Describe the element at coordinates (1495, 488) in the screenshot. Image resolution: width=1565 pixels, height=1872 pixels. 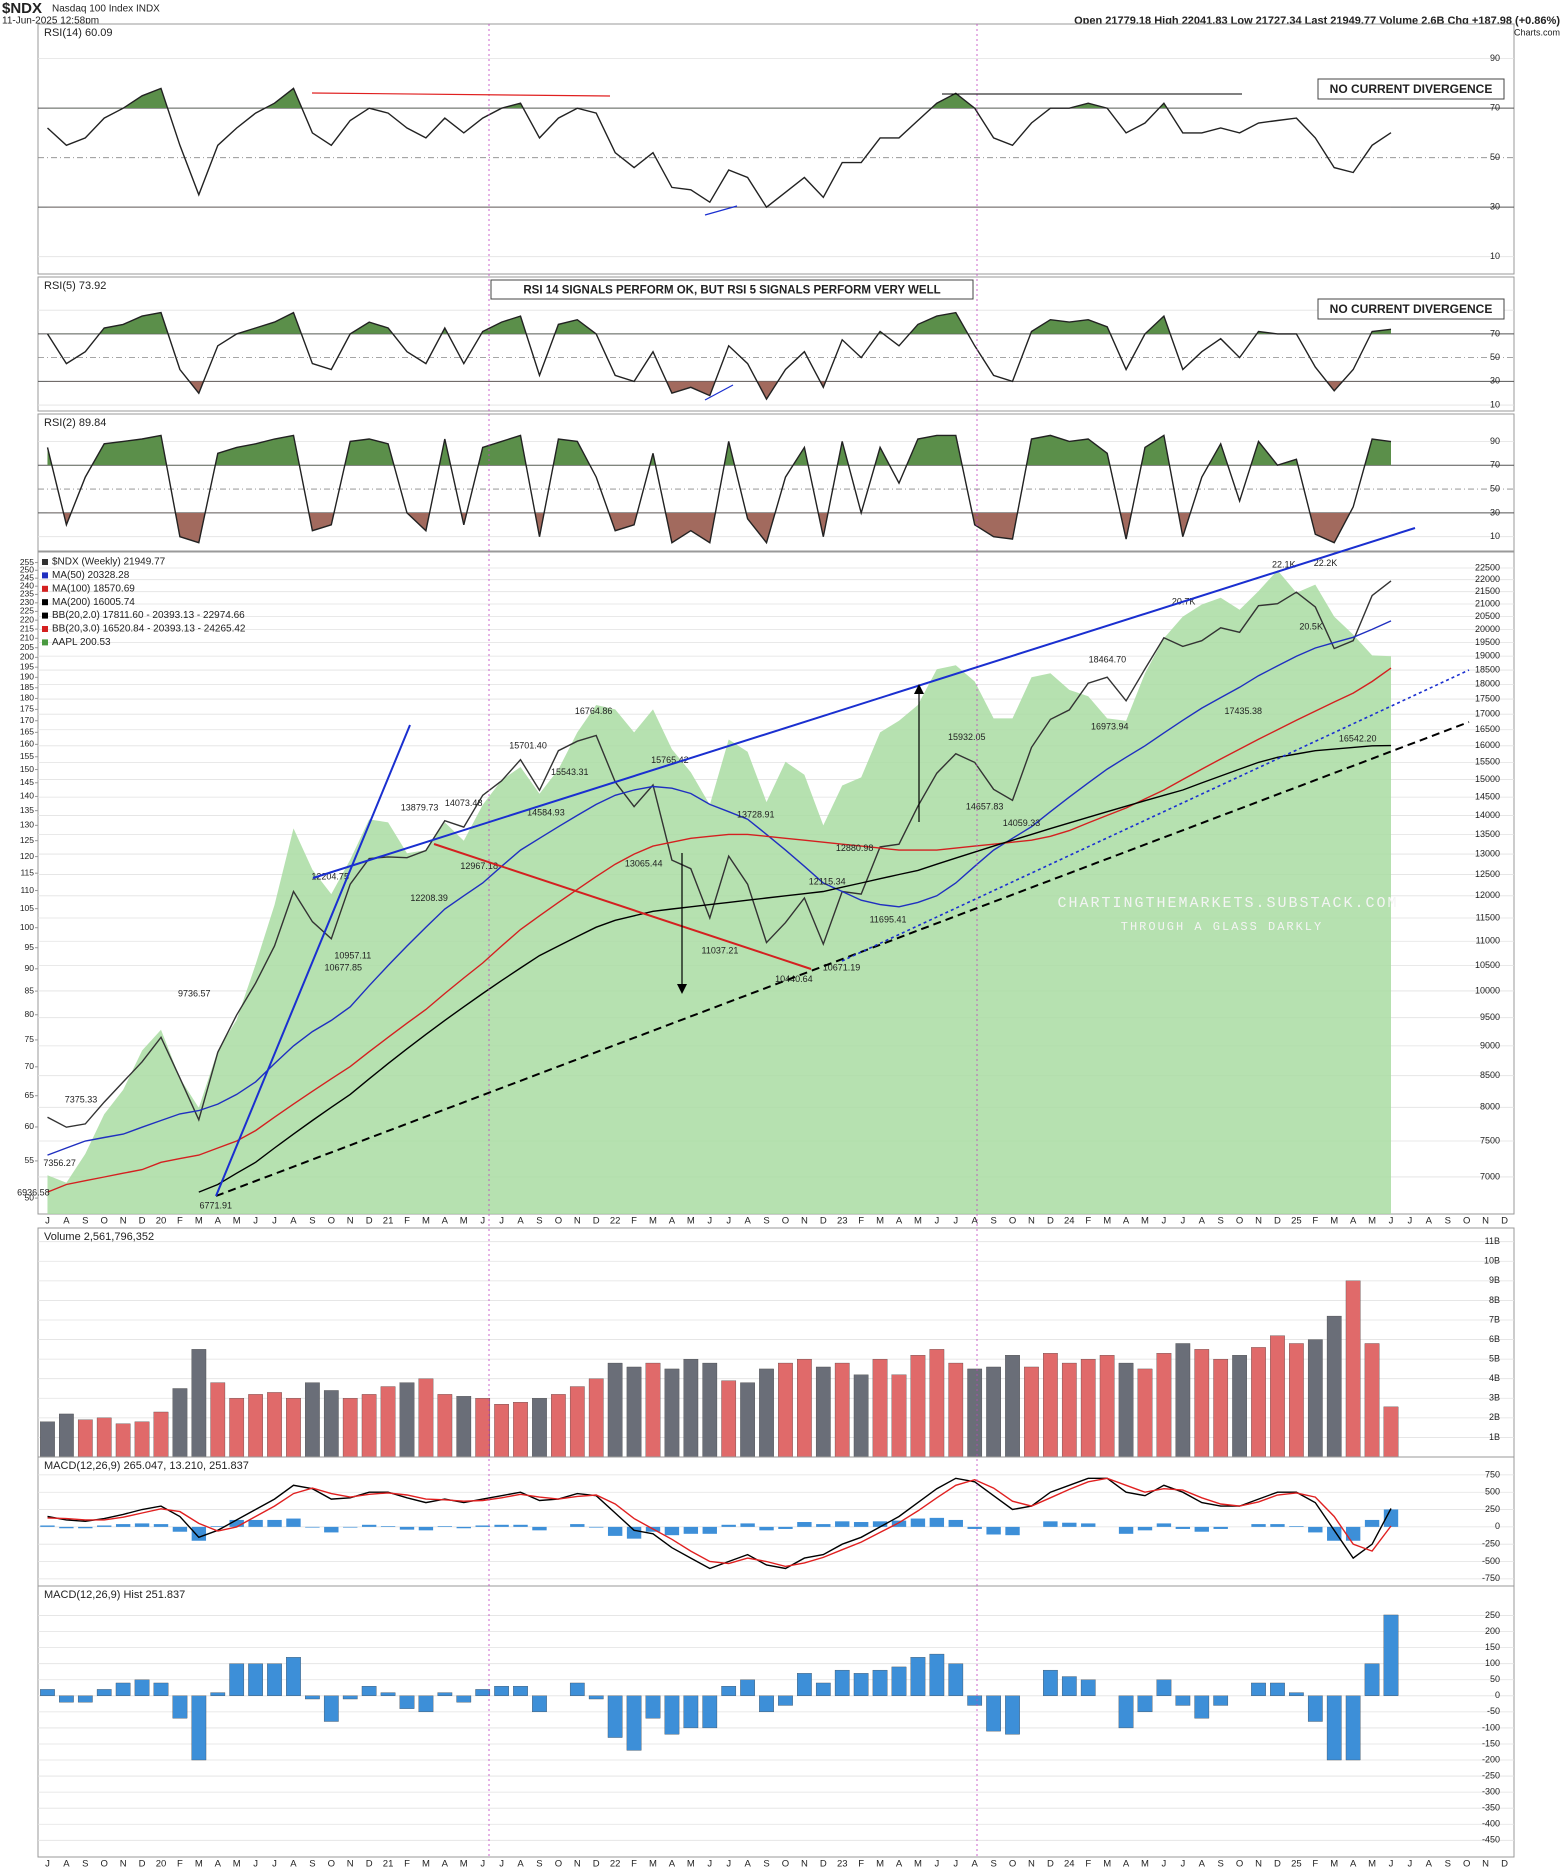
I see `y-tick-label: 50` at that location.